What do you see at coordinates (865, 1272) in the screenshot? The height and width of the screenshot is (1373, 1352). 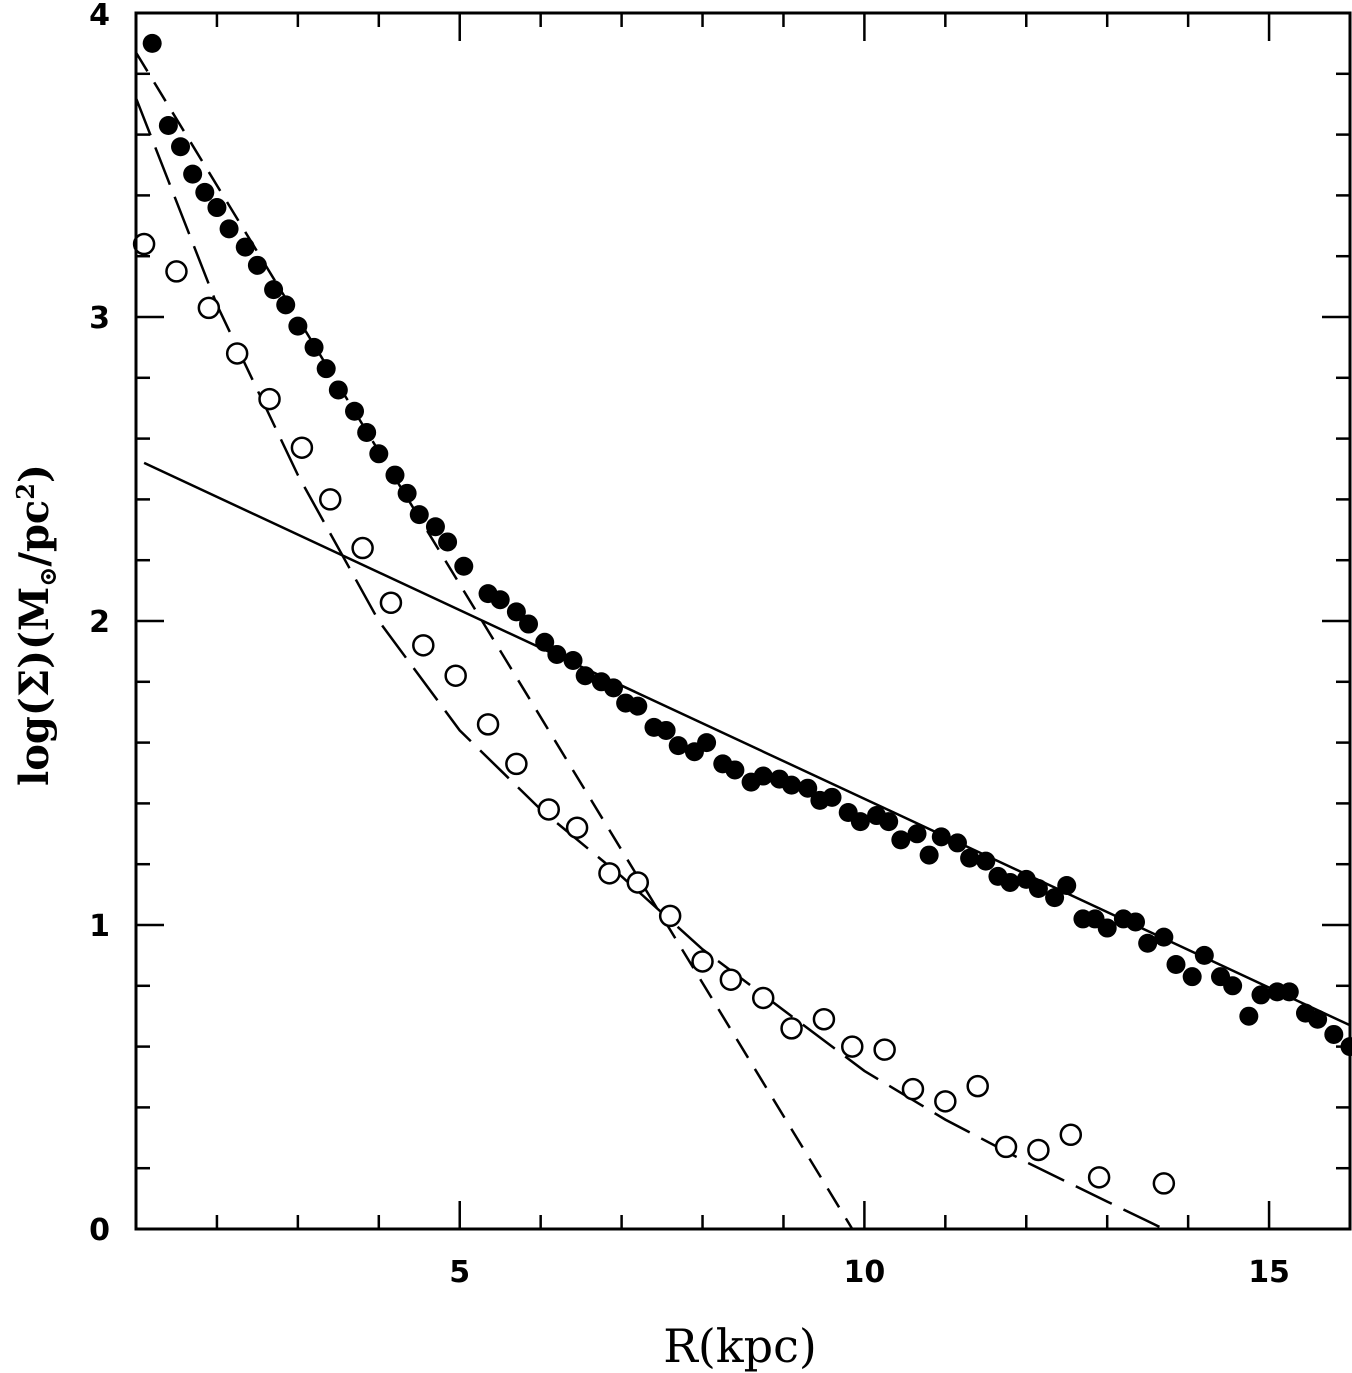 I see `x-tick-label: 10` at bounding box center [865, 1272].